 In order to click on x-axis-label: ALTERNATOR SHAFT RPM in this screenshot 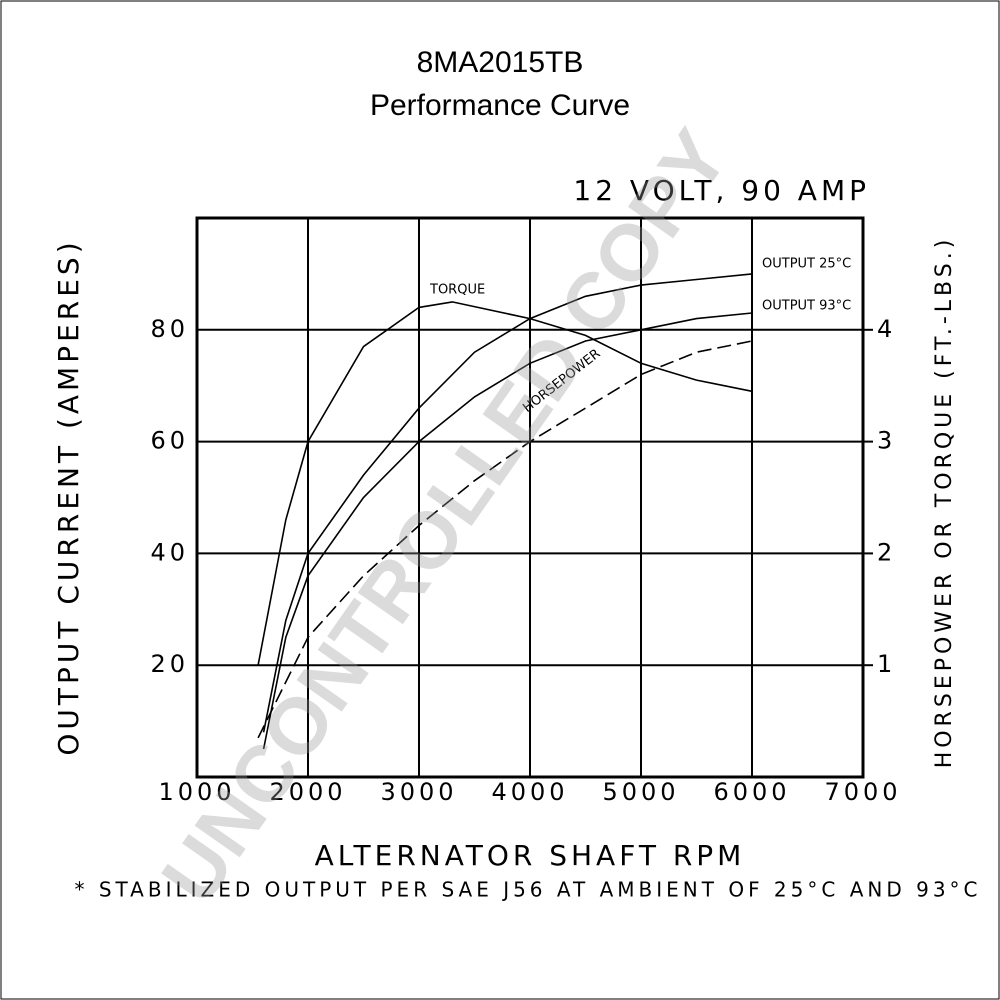, I will do `click(530, 855)`.